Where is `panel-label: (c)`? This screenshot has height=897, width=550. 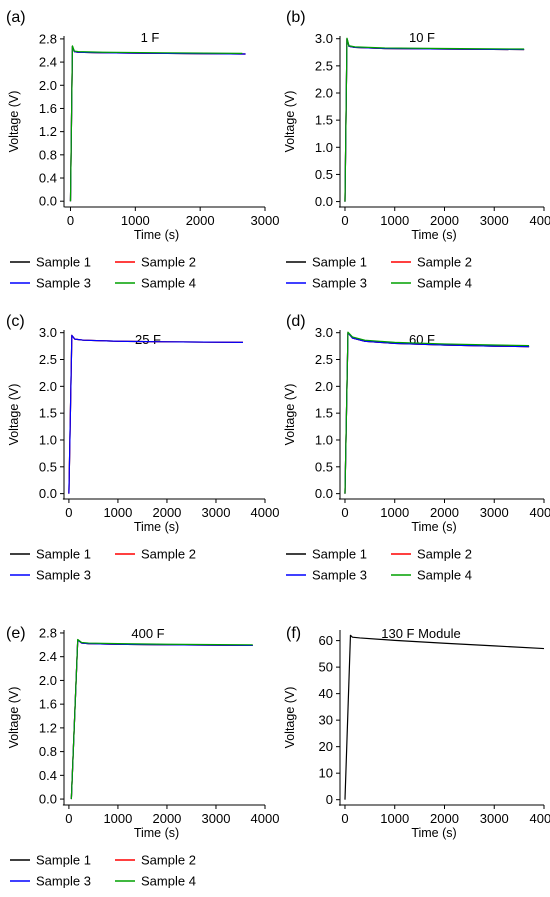 panel-label: (c) is located at coordinates (15, 321).